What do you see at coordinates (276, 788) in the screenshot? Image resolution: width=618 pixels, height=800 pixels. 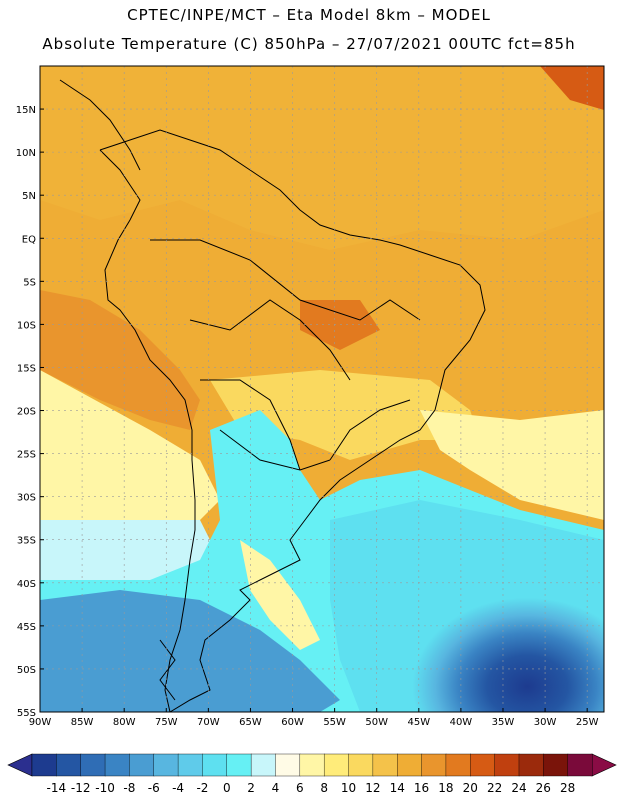 I see `colorbar-label: 4` at bounding box center [276, 788].